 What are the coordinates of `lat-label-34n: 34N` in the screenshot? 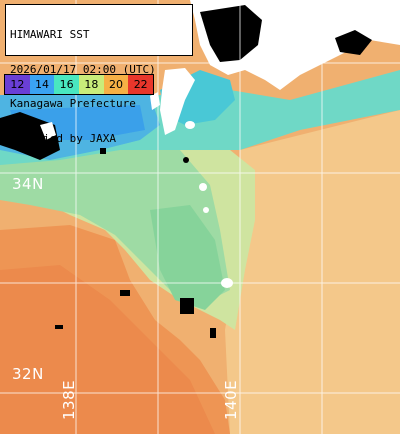 It's located at (28, 184).